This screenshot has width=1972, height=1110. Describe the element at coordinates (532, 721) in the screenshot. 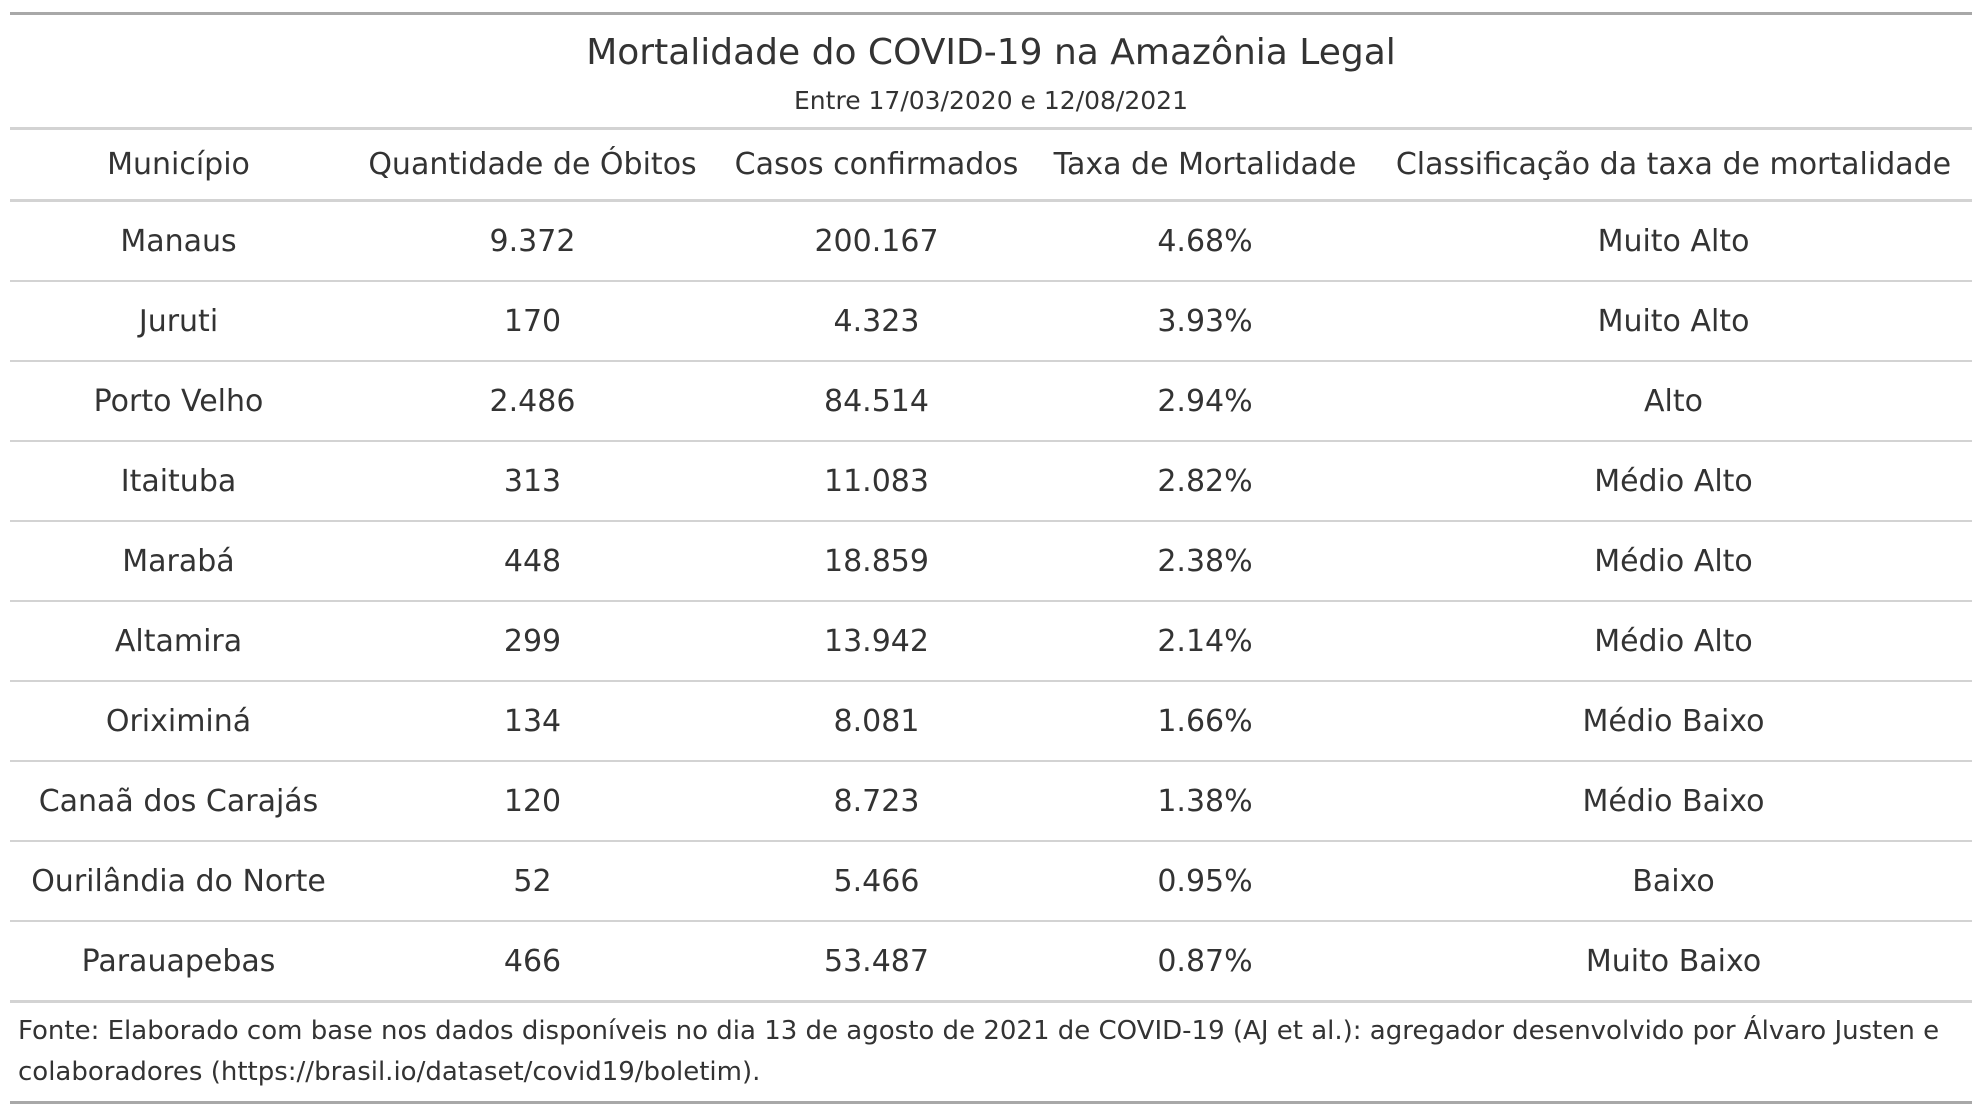

I see `cell-obitos: 134` at that location.